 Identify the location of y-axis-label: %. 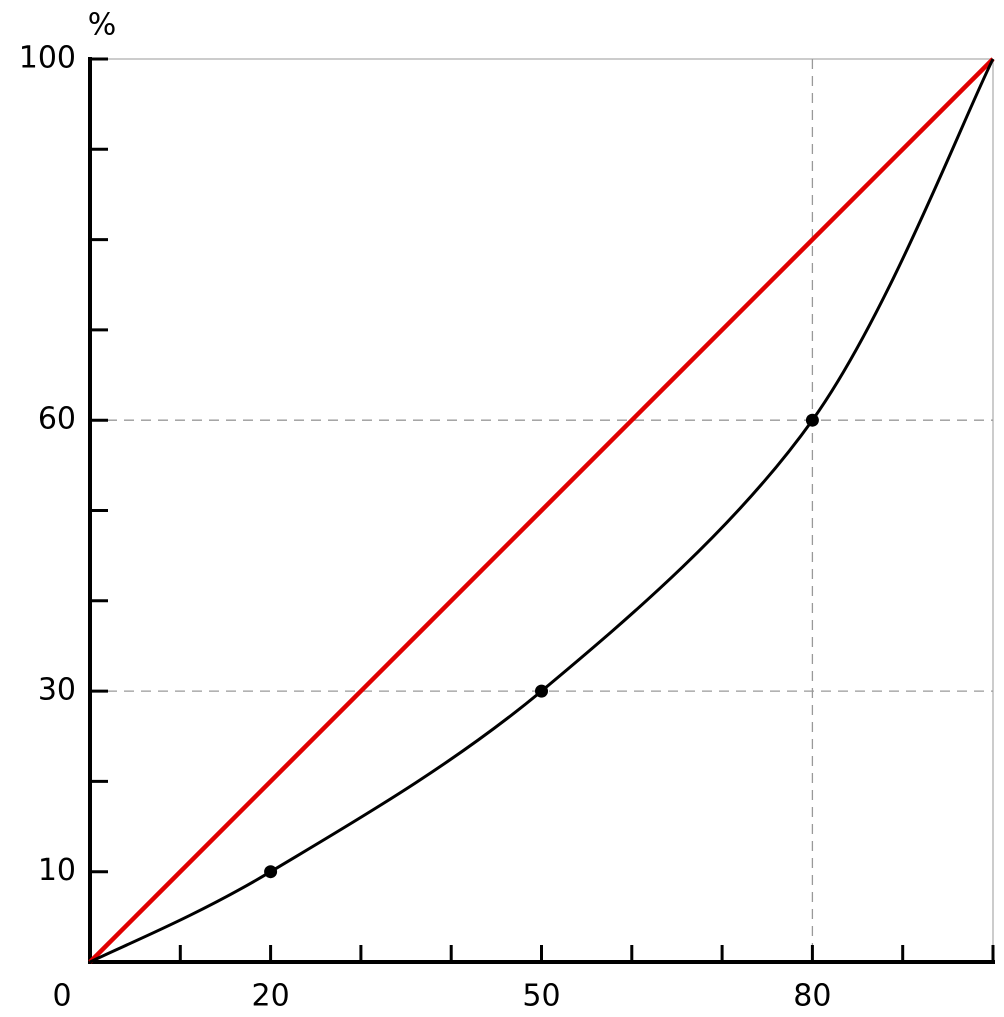
(102, 25).